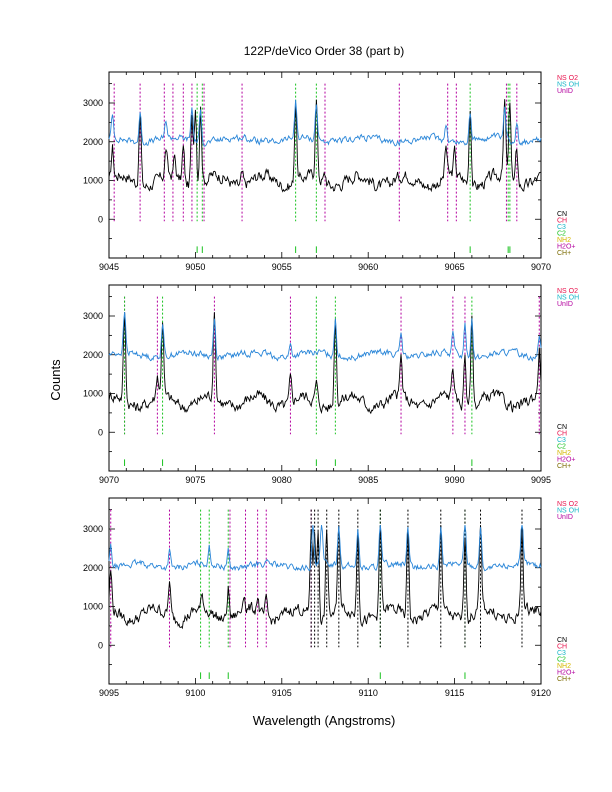 This screenshot has width=612, height=792. I want to click on x-tick-label: 9115, so click(454, 693).